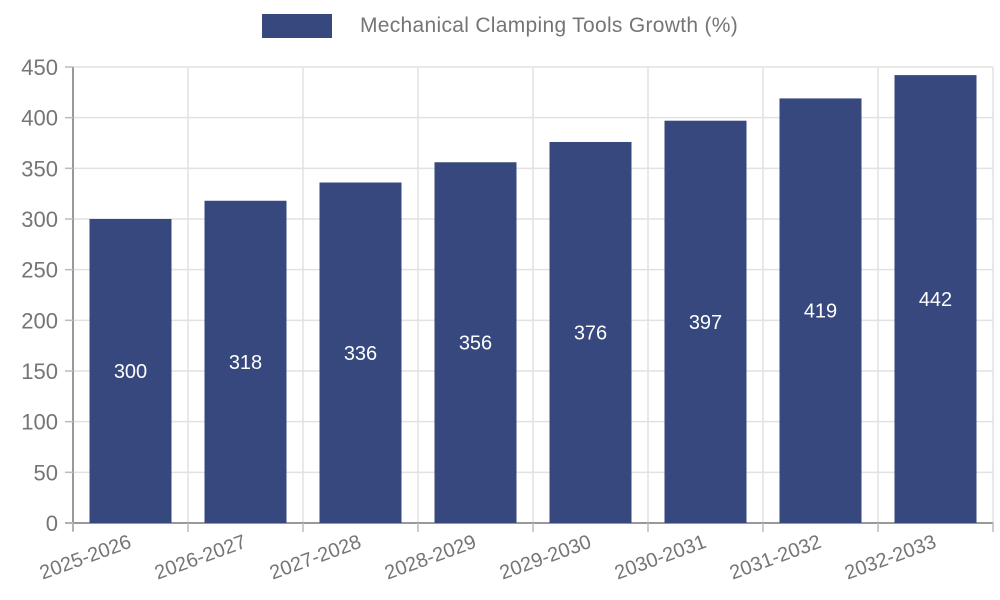 Image resolution: width=1000 pixels, height=600 pixels. I want to click on x-axis-label: 2026-2027, so click(200, 557).